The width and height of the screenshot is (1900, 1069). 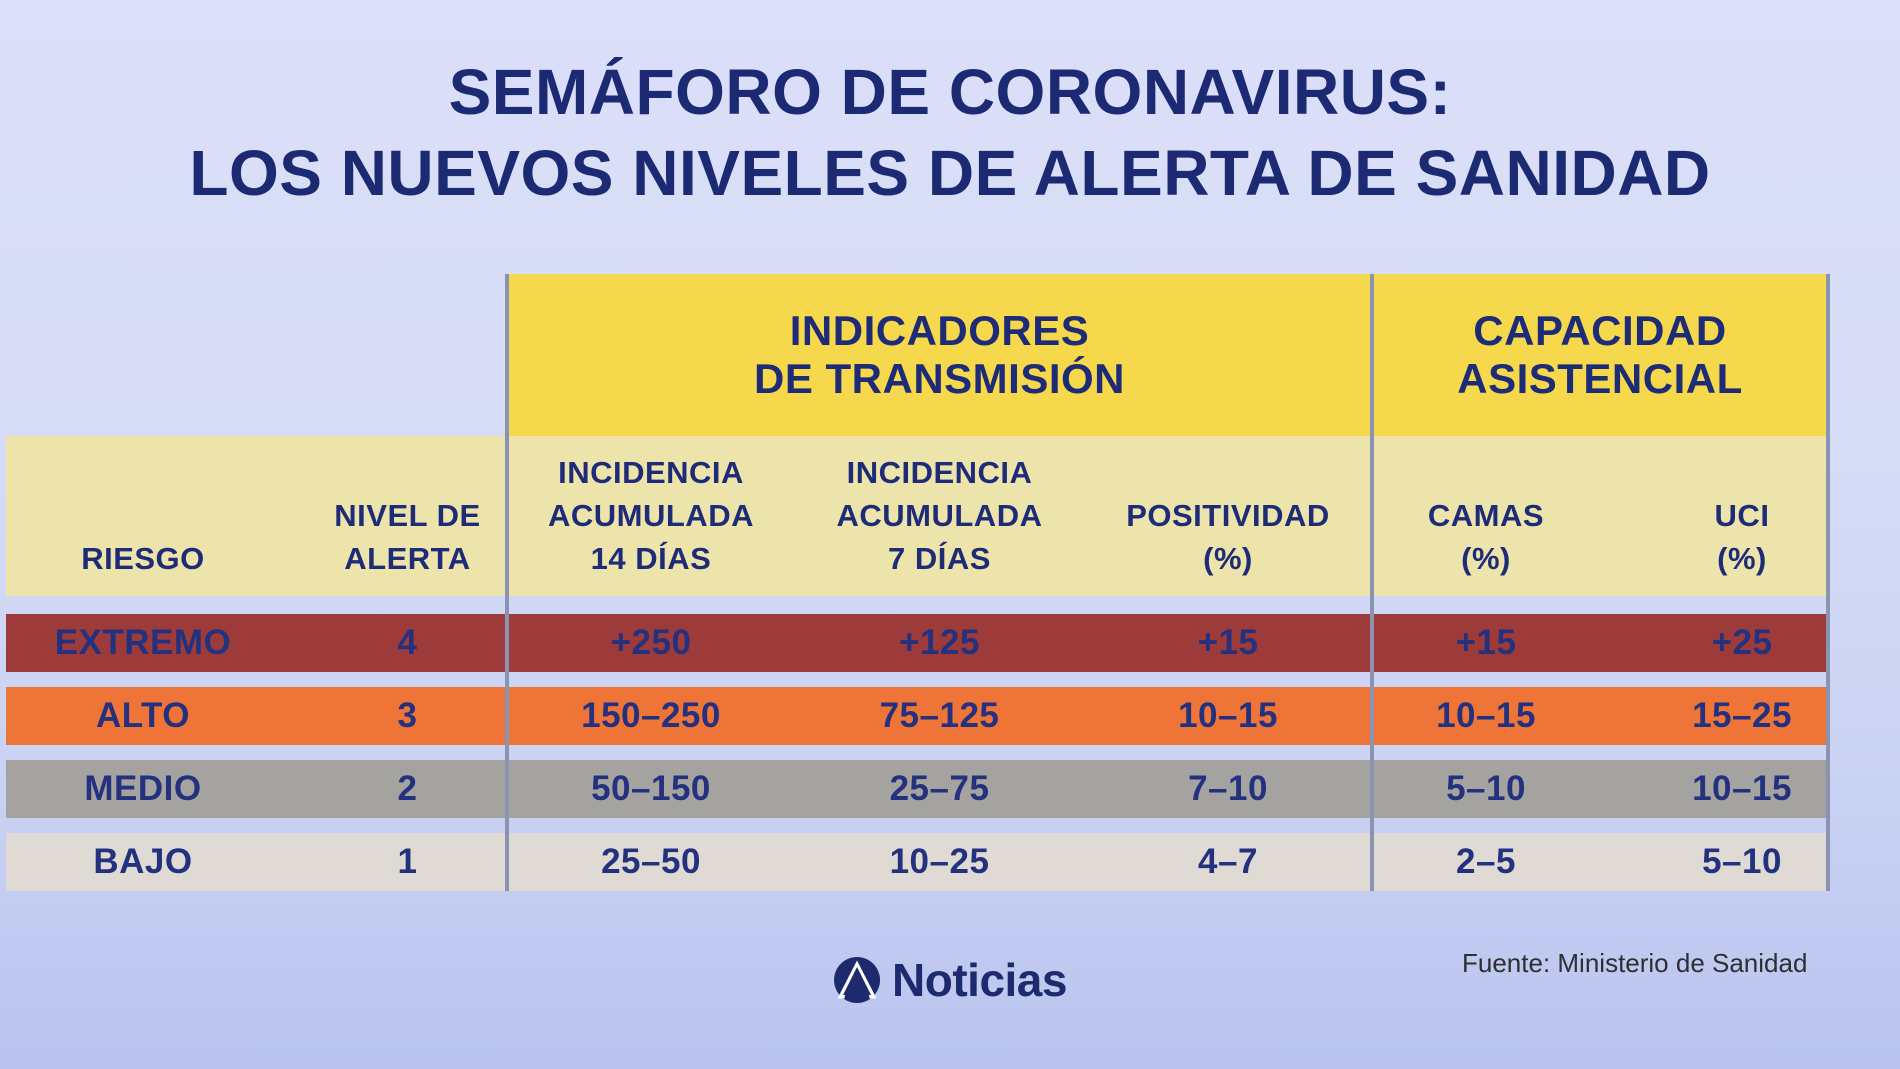 I want to click on divider-middle, so click(x=1372, y=582).